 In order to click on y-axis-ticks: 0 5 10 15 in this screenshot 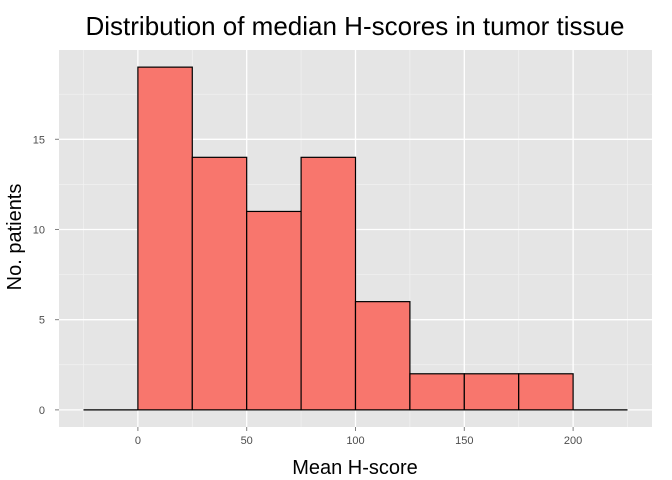, I will do `click(46, 275)`.